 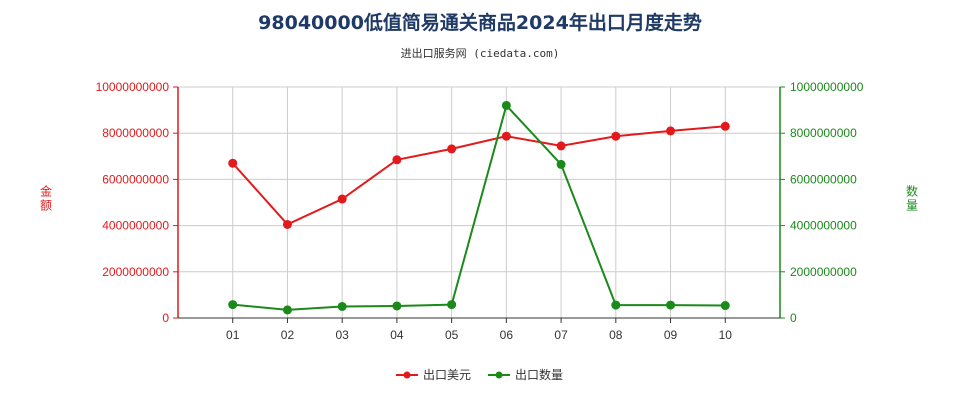 What do you see at coordinates (726, 335) in the screenshot?
I see `x-tick-label: 10` at bounding box center [726, 335].